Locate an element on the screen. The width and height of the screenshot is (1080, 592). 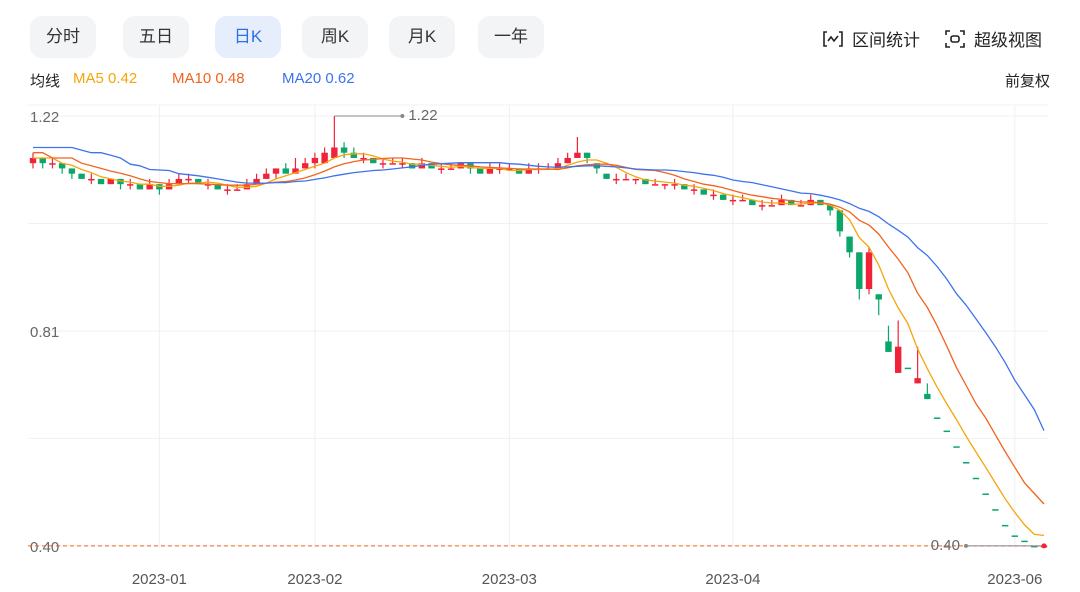
last-price-dot is located at coordinates (1044, 546).